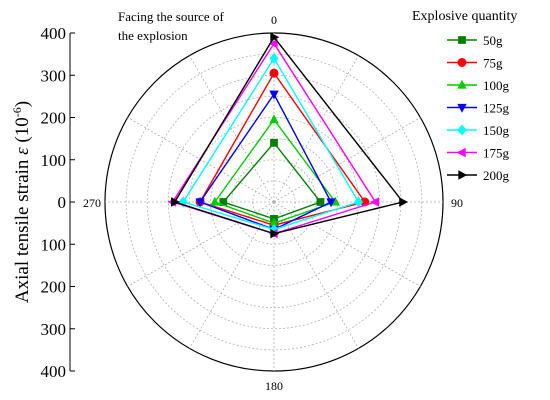 Image resolution: width=550 pixels, height=400 pixels. What do you see at coordinates (493, 63) in the screenshot?
I see `legend-label: 75g` at bounding box center [493, 63].